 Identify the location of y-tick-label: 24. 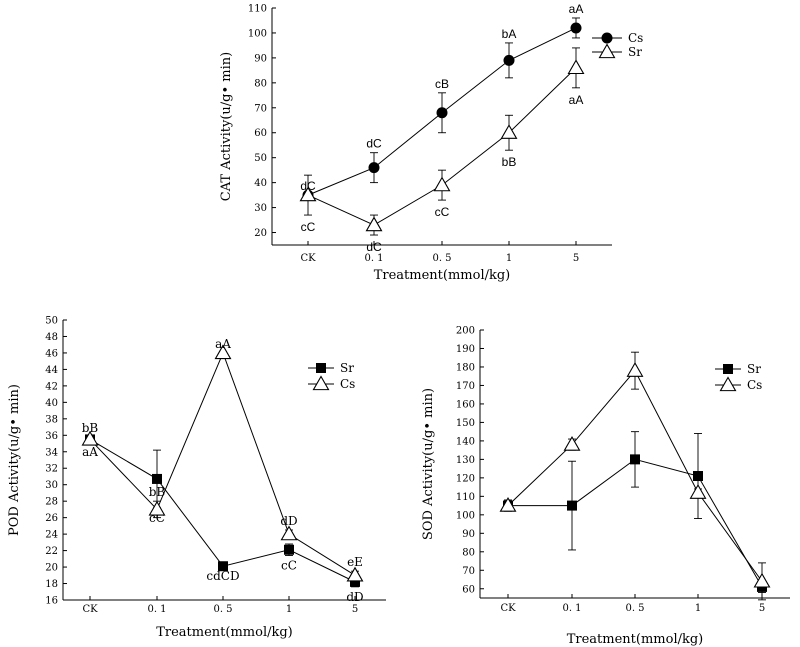
(51, 535).